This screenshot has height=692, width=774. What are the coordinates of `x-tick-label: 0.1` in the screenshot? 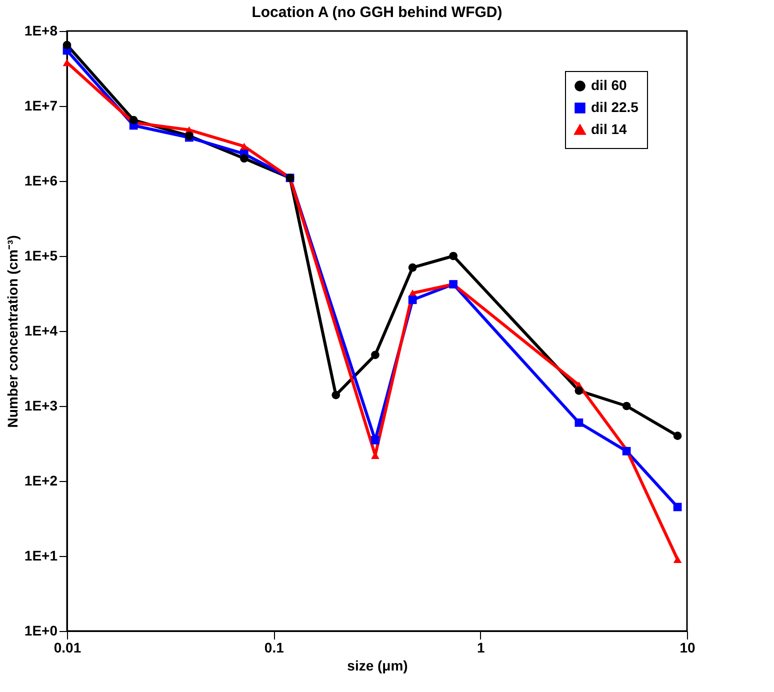 It's located at (274, 648).